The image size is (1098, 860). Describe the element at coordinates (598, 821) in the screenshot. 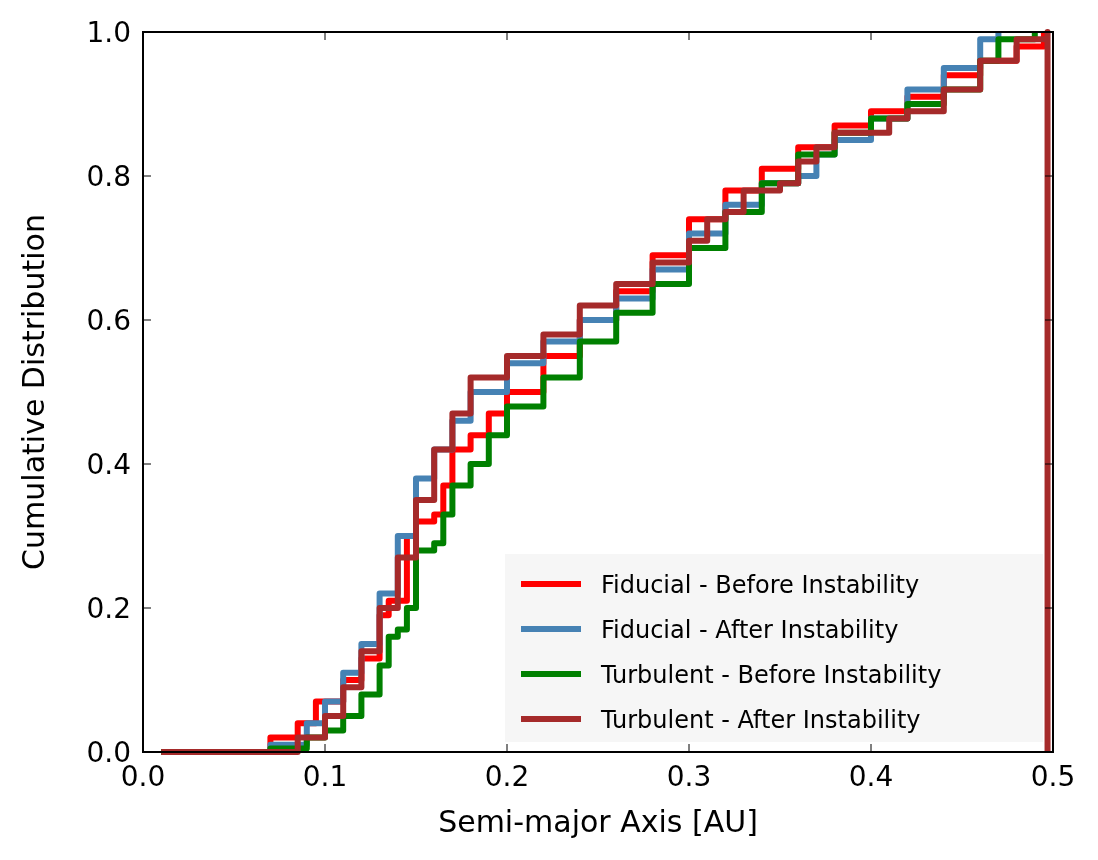

I see `x-axis-title: Semi-major Axis [AU]` at that location.